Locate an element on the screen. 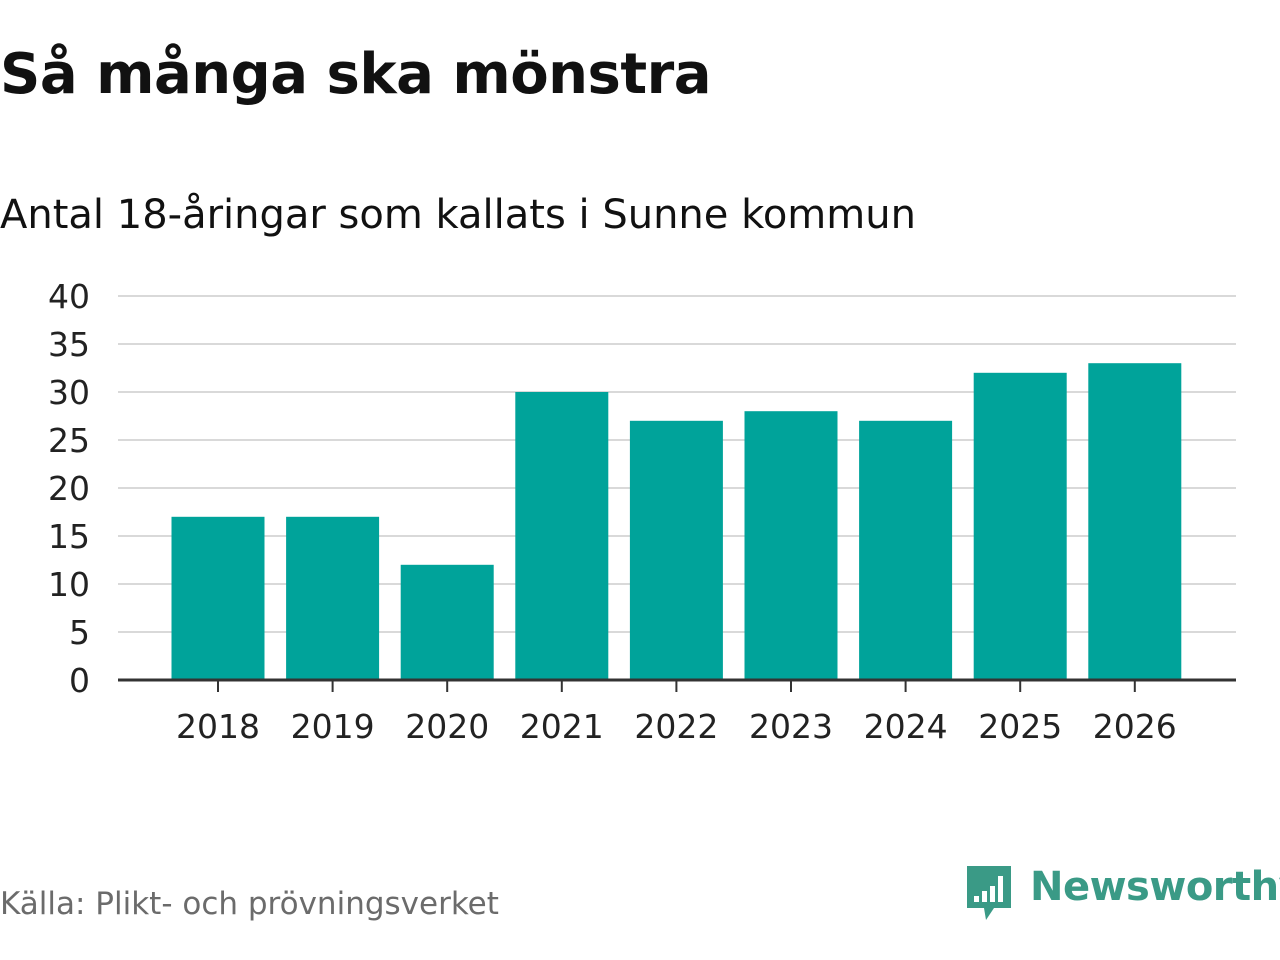  bar-2020 is located at coordinates (447, 622).